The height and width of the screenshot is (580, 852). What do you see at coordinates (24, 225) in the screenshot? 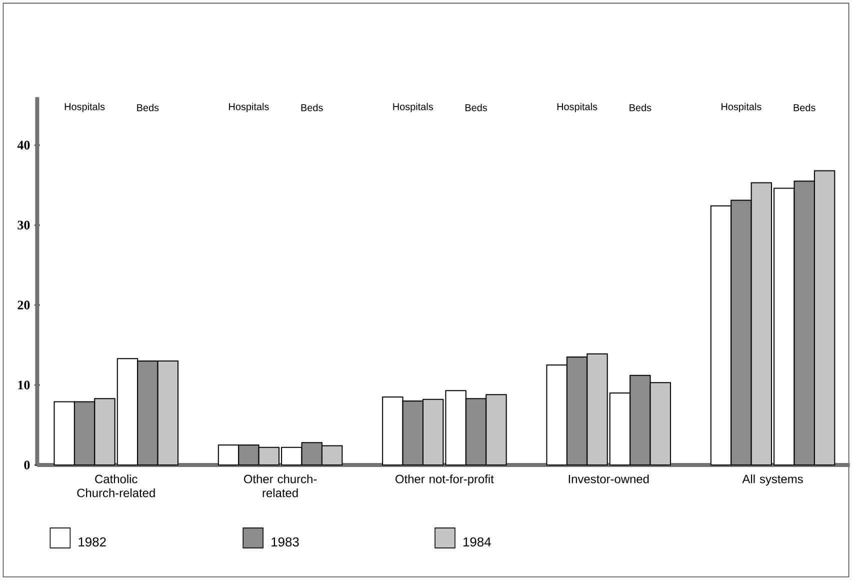
I see `y-tick-label: 30` at bounding box center [24, 225].